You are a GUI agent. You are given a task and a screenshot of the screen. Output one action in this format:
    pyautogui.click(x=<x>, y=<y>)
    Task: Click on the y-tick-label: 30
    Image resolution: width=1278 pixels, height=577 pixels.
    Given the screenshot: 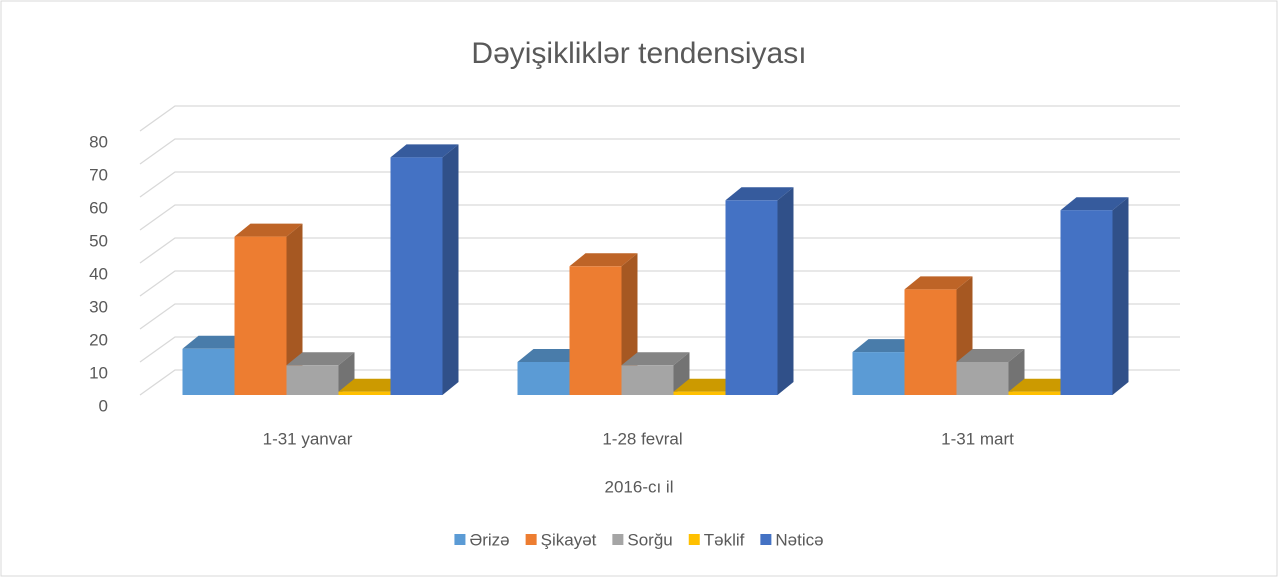 What is the action you would take?
    pyautogui.click(x=98, y=306)
    